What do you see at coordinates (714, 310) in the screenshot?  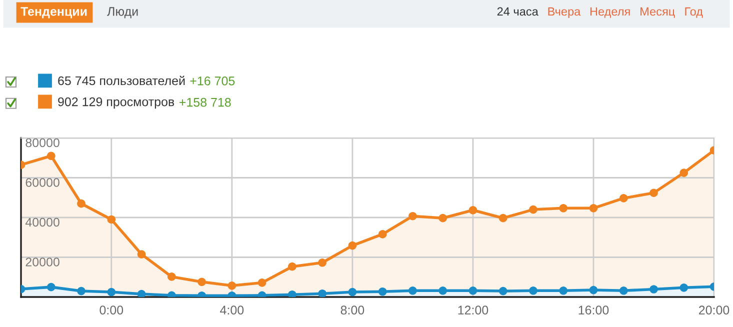 I see `x-tick-label: 20:00` at bounding box center [714, 310].